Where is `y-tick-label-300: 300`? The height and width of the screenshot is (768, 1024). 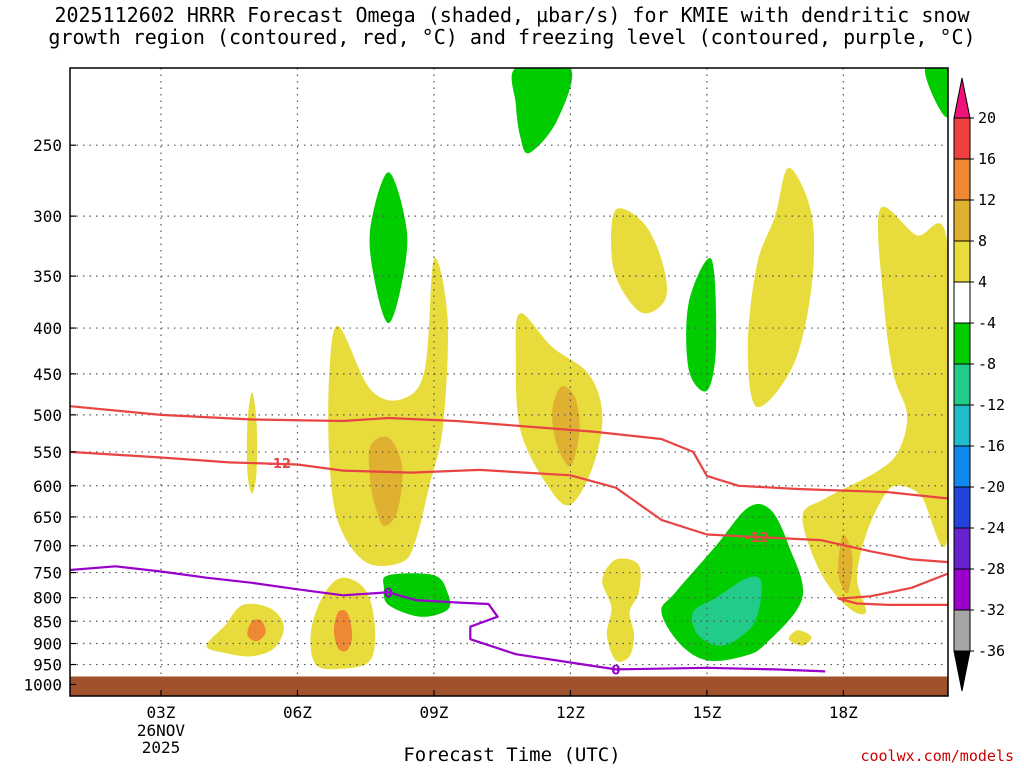 y-tick-label-300: 300 is located at coordinates (47, 216).